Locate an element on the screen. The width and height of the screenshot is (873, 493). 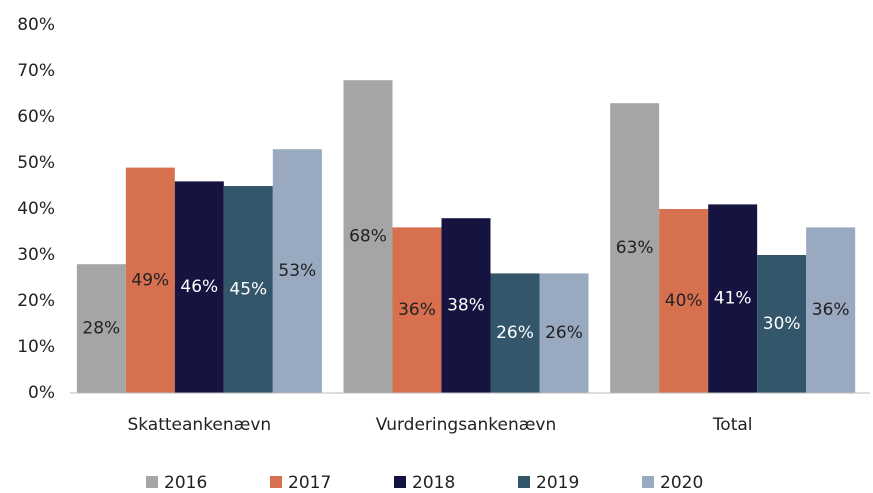
value-label: 38% is located at coordinates (466, 306).